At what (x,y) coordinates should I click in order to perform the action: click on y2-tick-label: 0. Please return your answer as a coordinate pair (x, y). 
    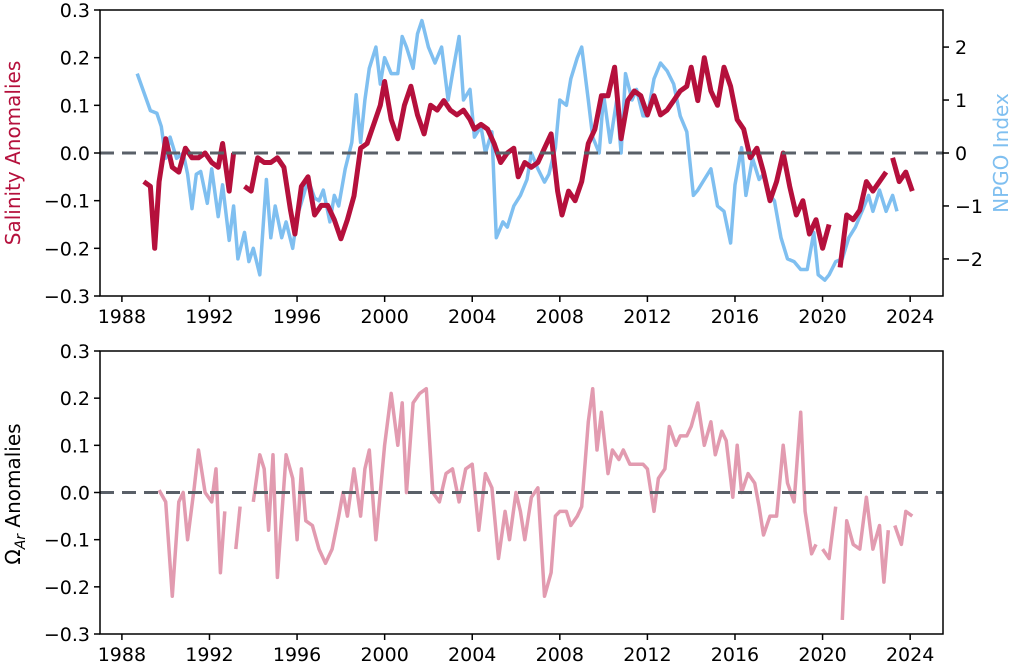
    Looking at the image, I should click on (961, 154).